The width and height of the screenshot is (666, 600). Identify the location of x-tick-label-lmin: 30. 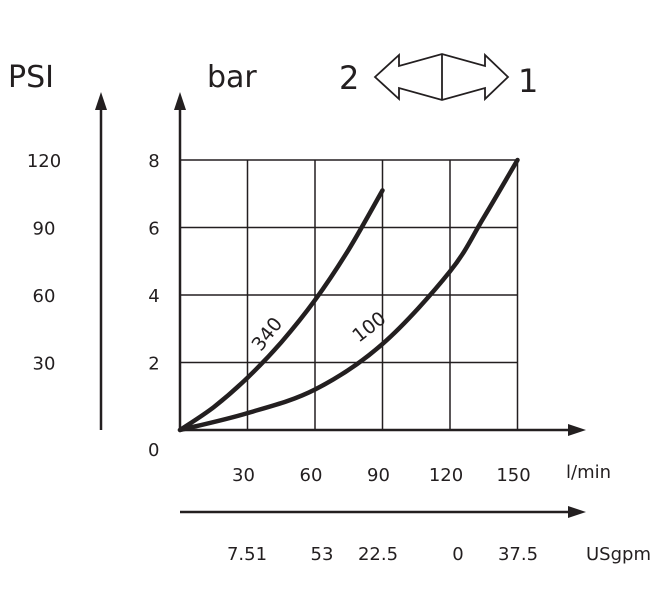
(243, 475).